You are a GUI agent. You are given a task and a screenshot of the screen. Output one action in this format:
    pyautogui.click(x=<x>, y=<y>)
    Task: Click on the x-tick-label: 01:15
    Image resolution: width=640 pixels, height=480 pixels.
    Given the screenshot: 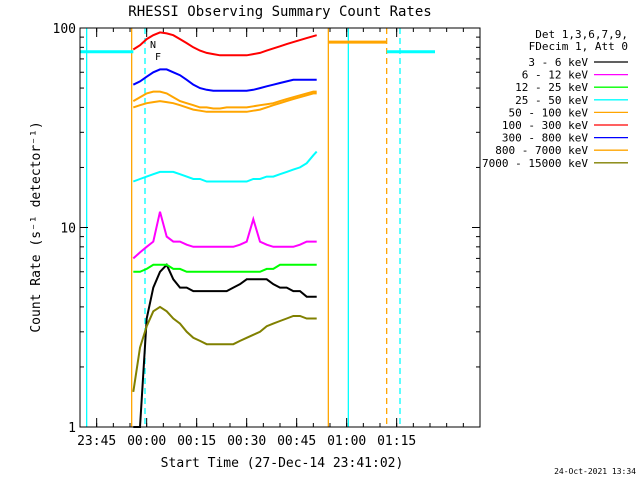 What is the action you would take?
    pyautogui.click(x=396, y=441)
    